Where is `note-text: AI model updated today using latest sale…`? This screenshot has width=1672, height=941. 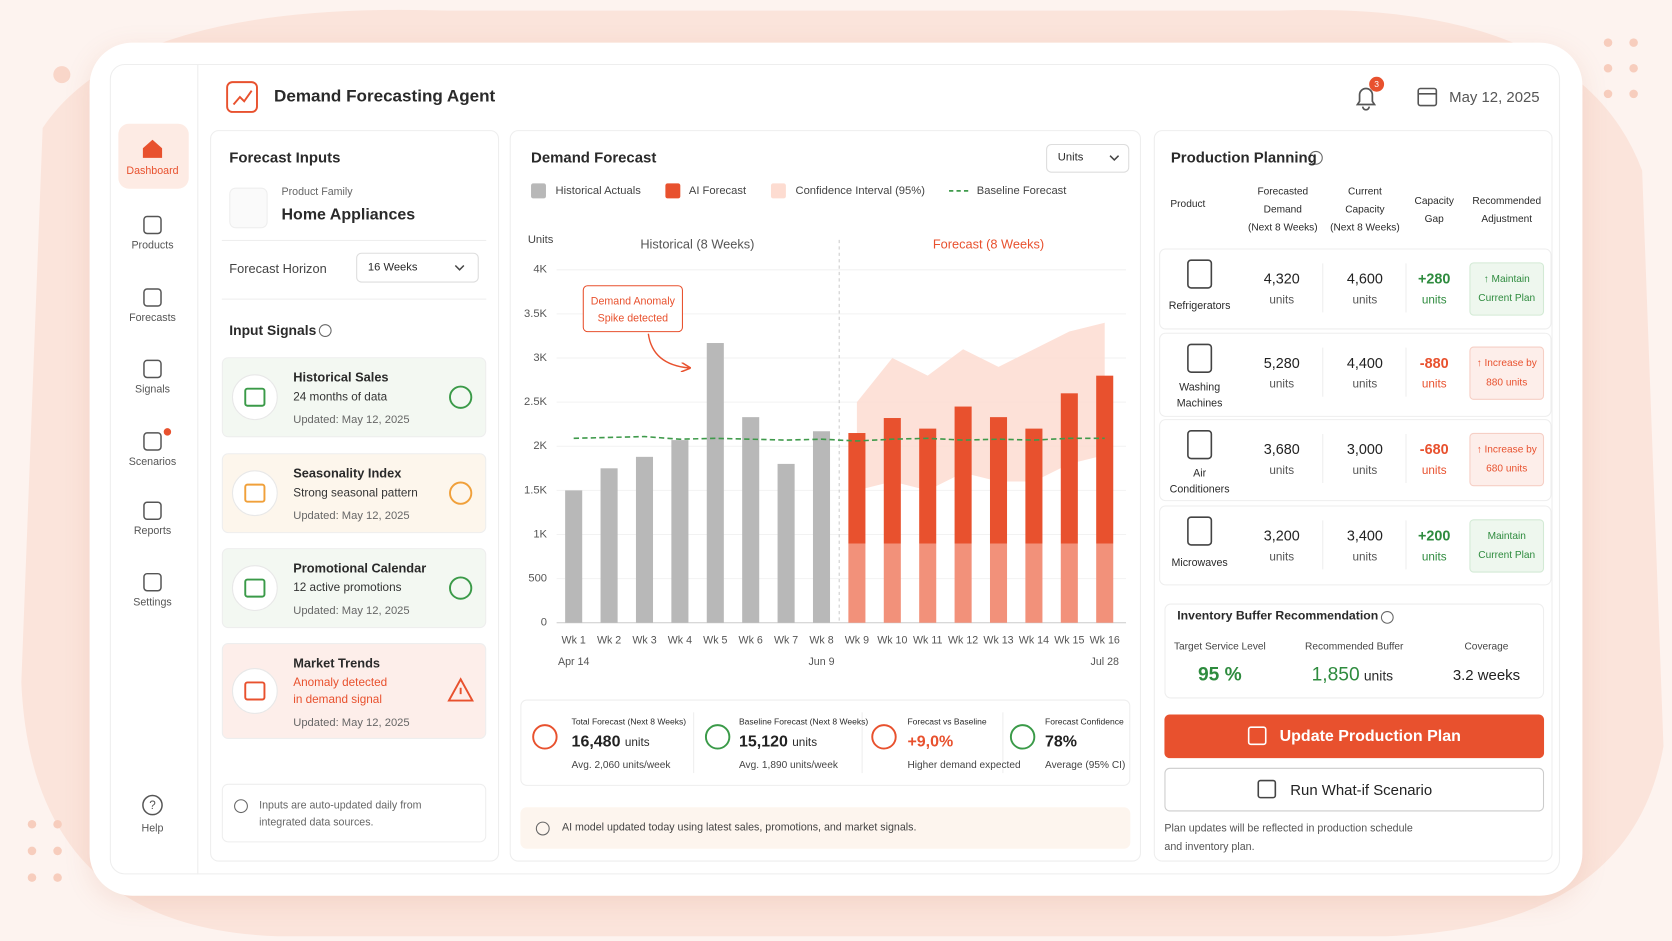
note-text: AI model updated today using latest sale… is located at coordinates (739, 828).